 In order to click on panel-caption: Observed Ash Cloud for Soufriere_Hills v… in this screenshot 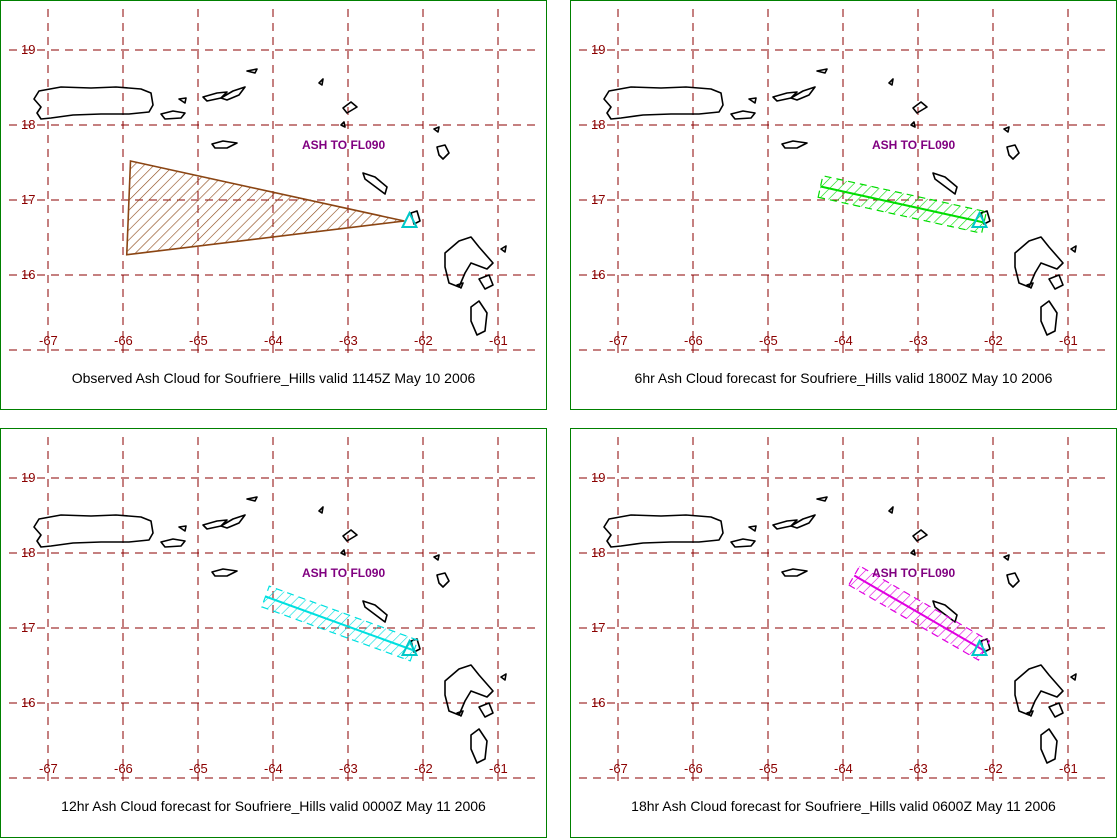, I will do `click(273, 378)`.